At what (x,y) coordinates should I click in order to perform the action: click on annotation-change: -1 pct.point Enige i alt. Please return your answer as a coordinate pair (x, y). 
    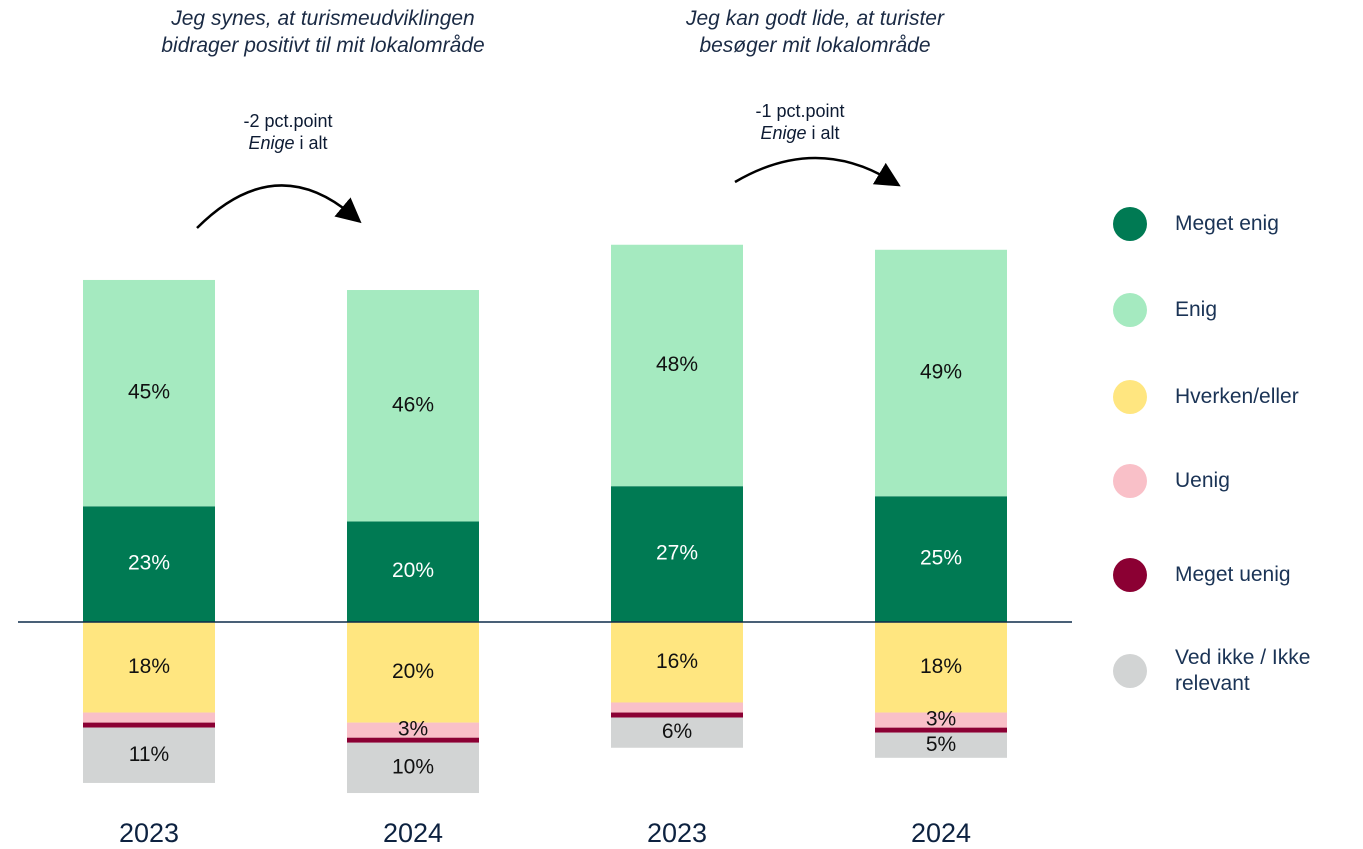
    Looking at the image, I should click on (800, 122).